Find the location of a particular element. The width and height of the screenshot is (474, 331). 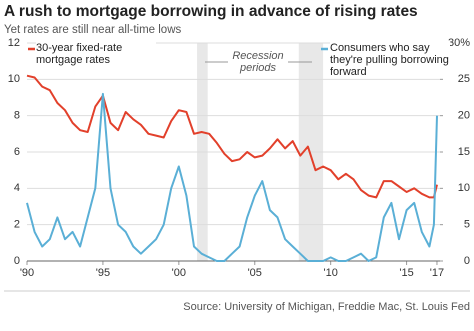

y2-tick-label: 5 is located at coordinates (467, 225).